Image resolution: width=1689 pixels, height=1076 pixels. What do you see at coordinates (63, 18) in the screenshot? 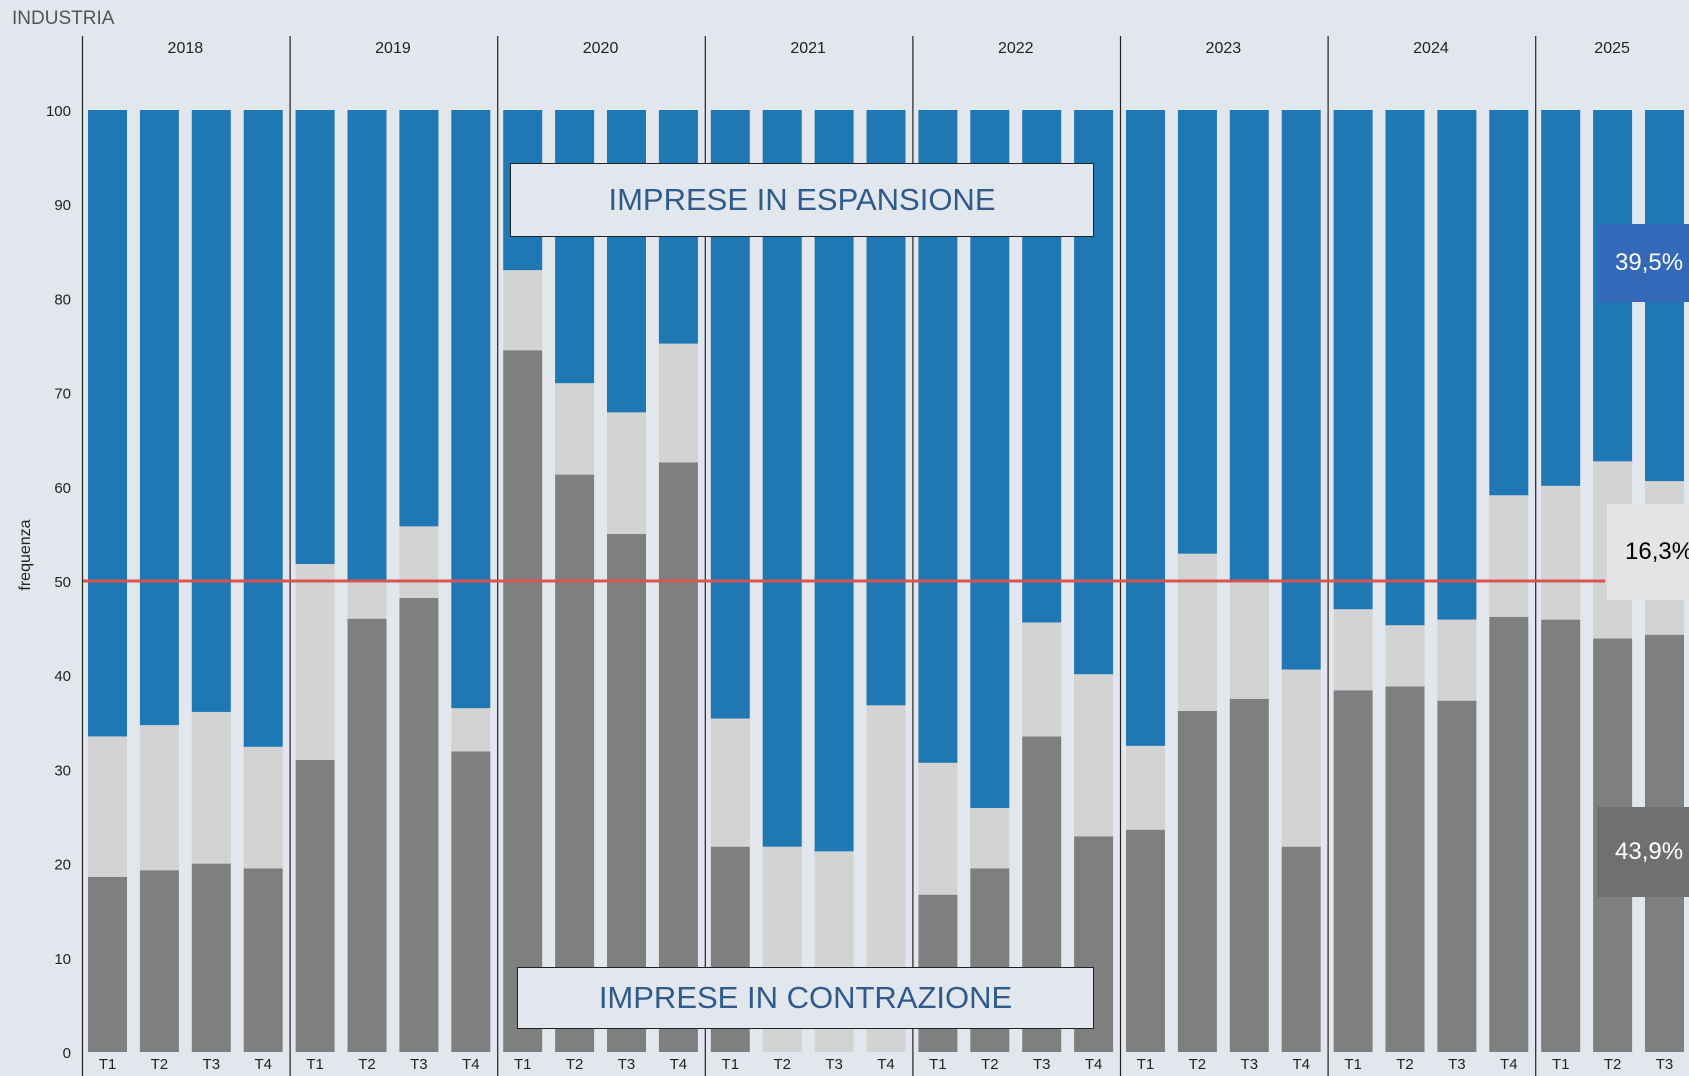
I see `panel-title: INDUSTRIA` at bounding box center [63, 18].